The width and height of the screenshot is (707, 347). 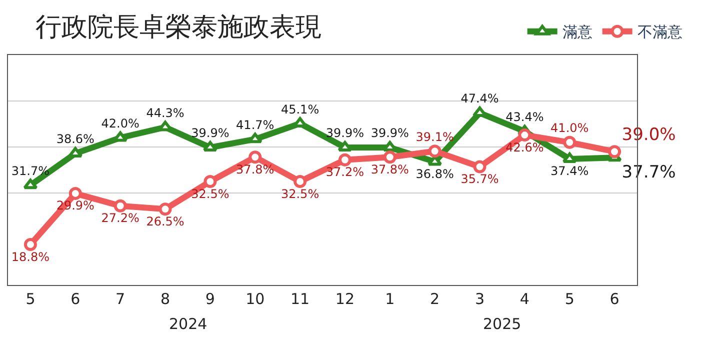 I want to click on x-tick-label: 11, so click(x=300, y=299).